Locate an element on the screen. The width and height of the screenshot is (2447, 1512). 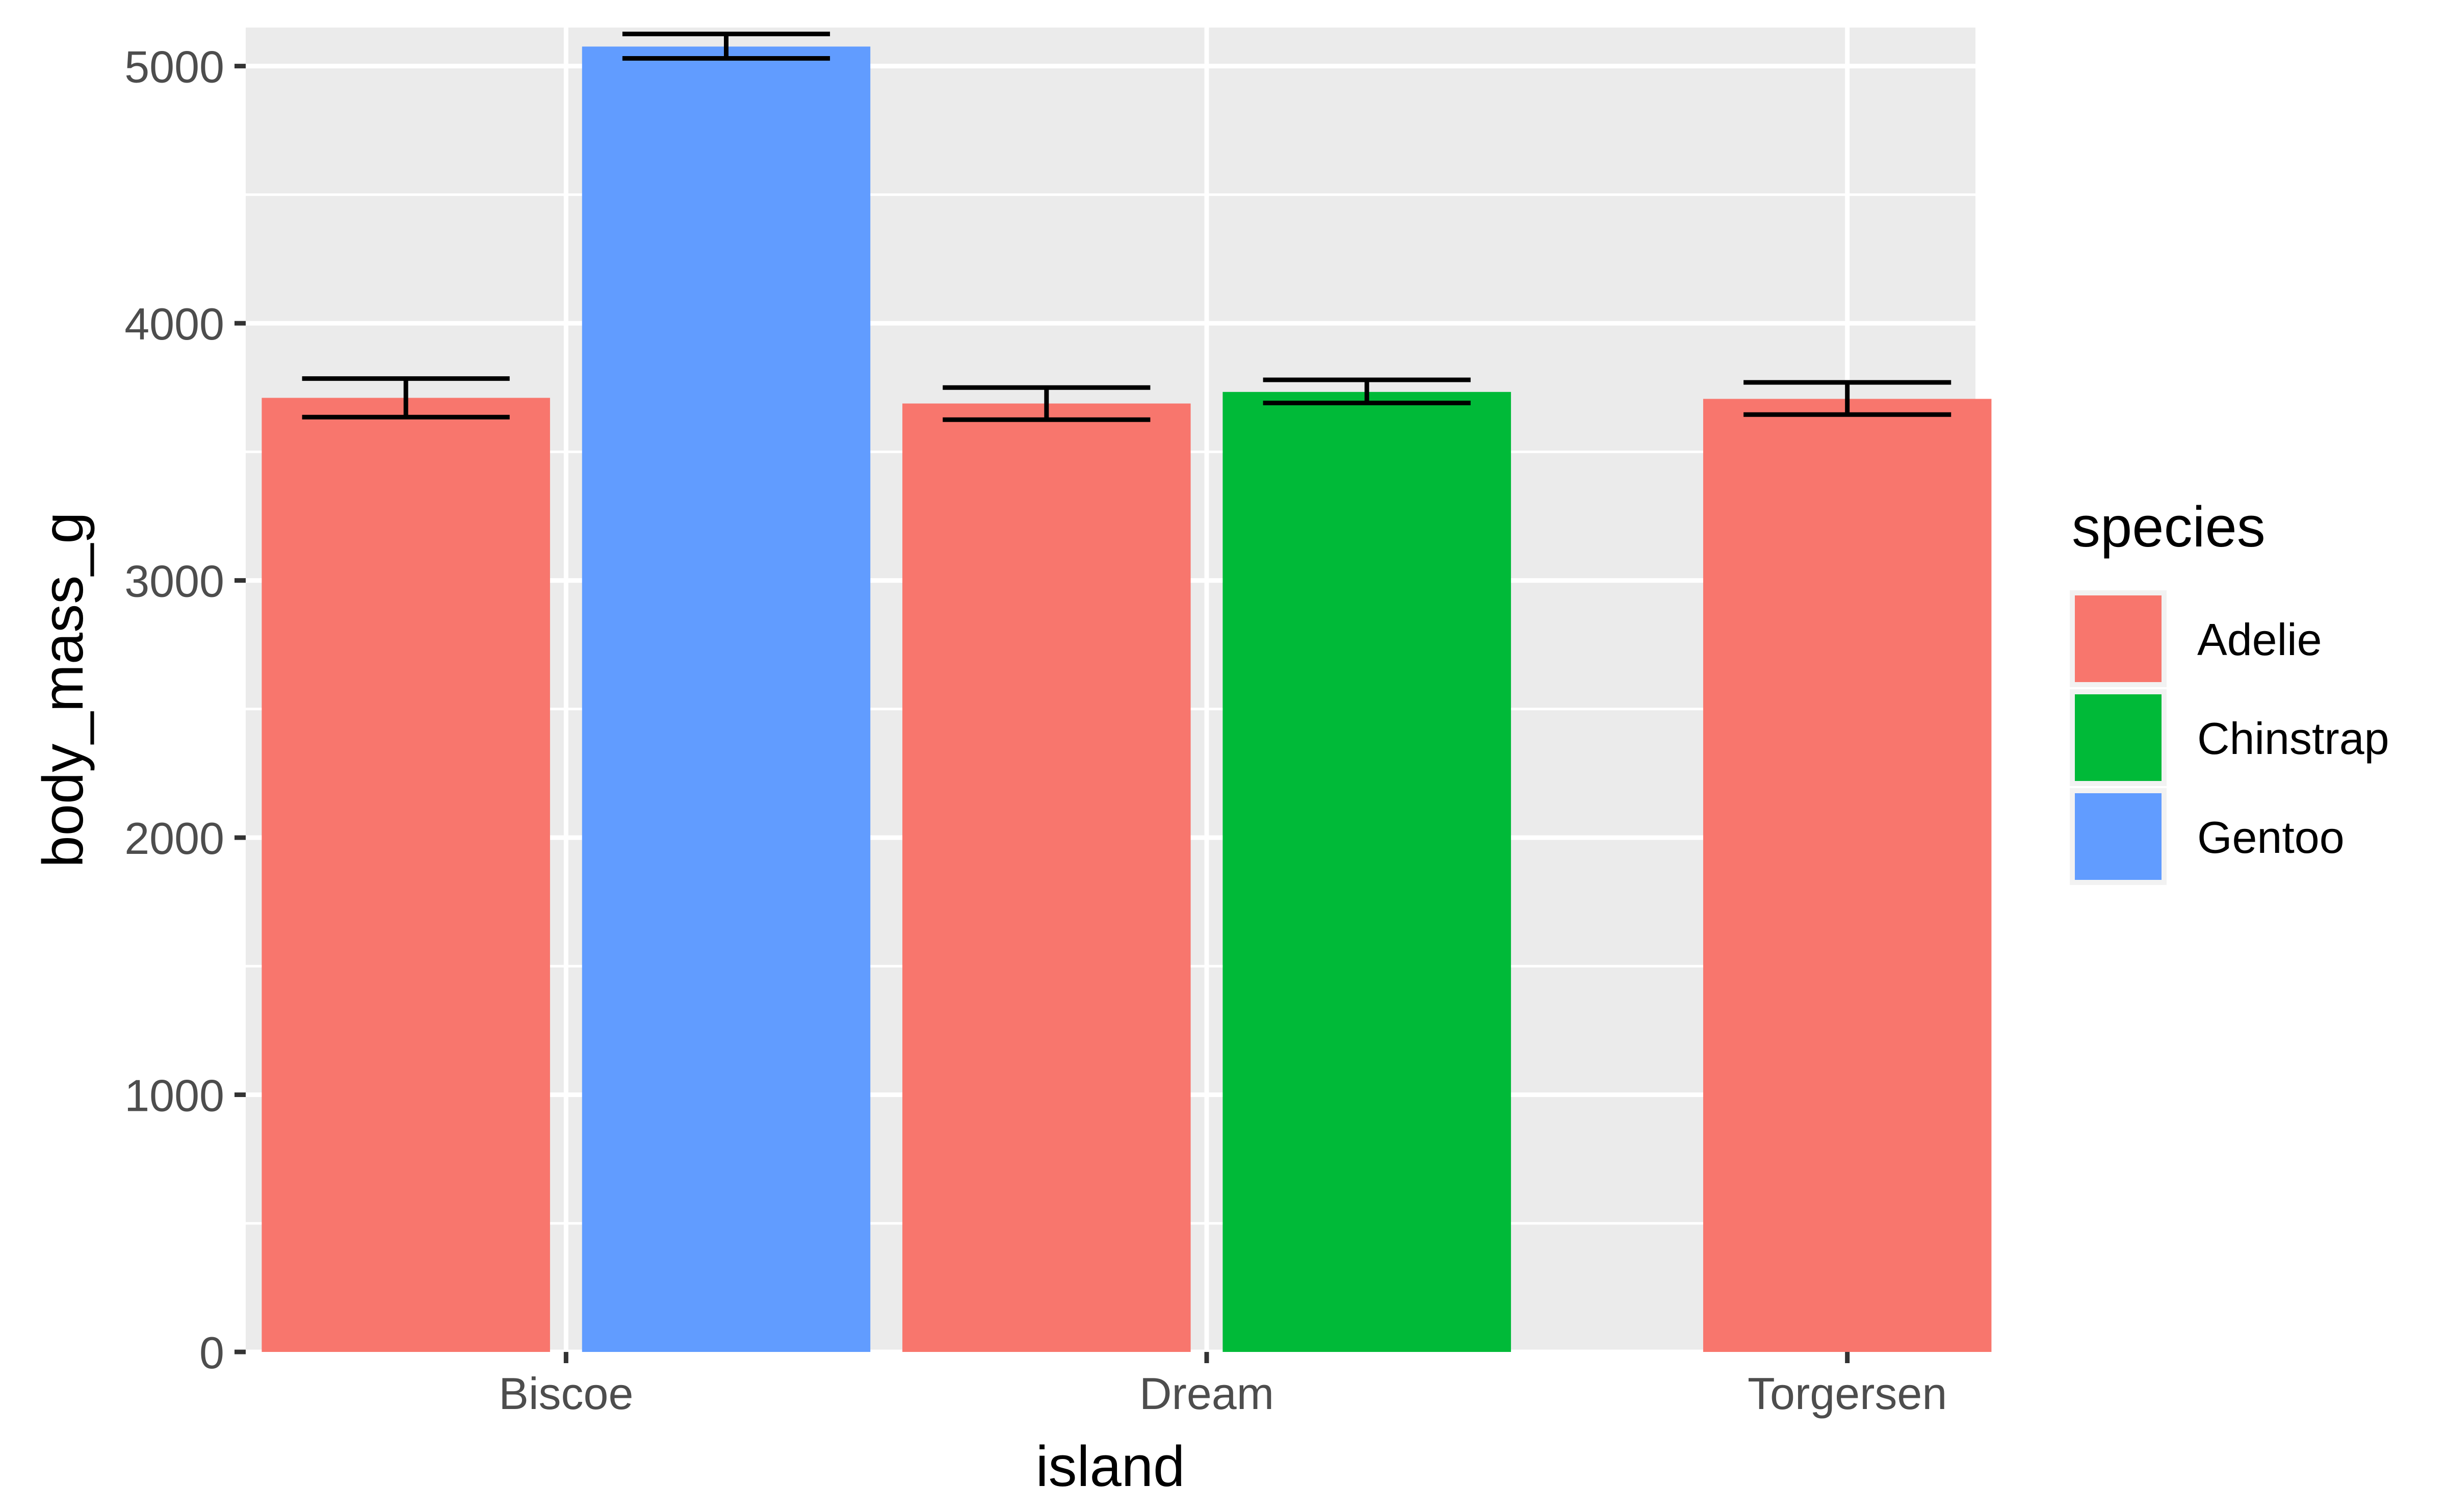
x-tick-label: Dream is located at coordinates (1206, 1393).